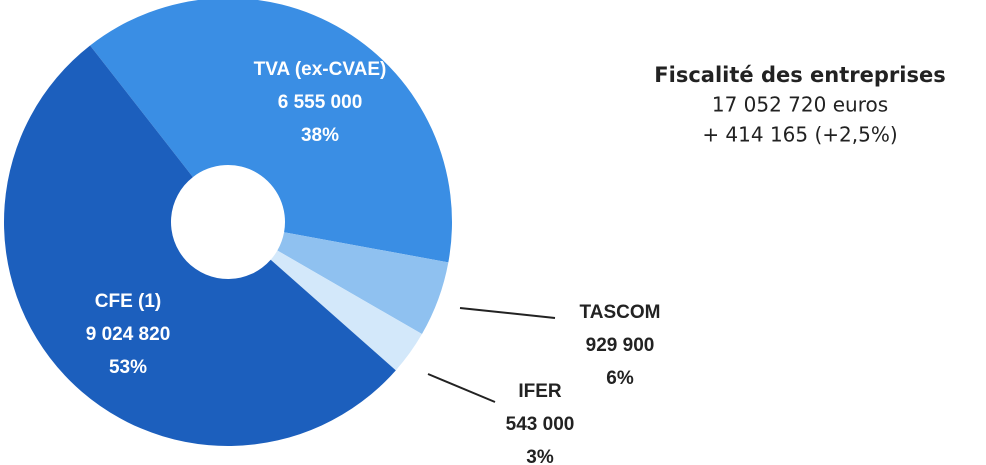 Image resolution: width=986 pixels, height=465 pixels. I want to click on slice-label: CFE (1), so click(128, 301).